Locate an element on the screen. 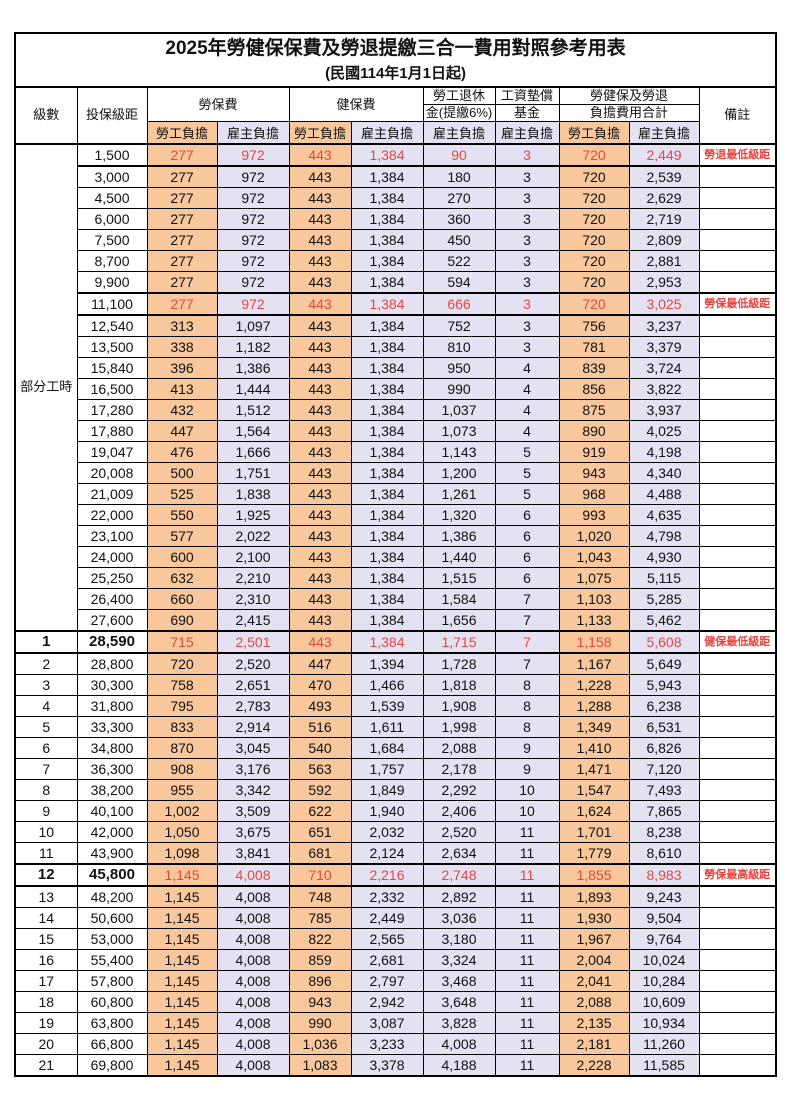  cell-total-employee: 1,624 is located at coordinates (594, 810).